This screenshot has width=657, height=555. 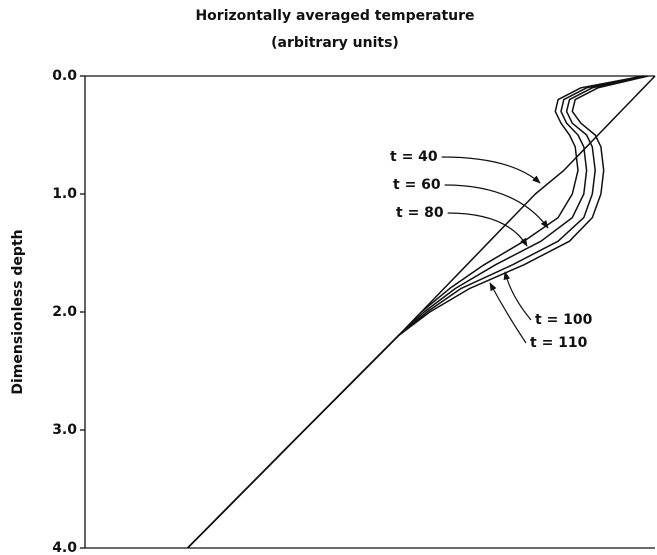 I want to click on y-tick-label: 1.0, so click(x=64, y=194).